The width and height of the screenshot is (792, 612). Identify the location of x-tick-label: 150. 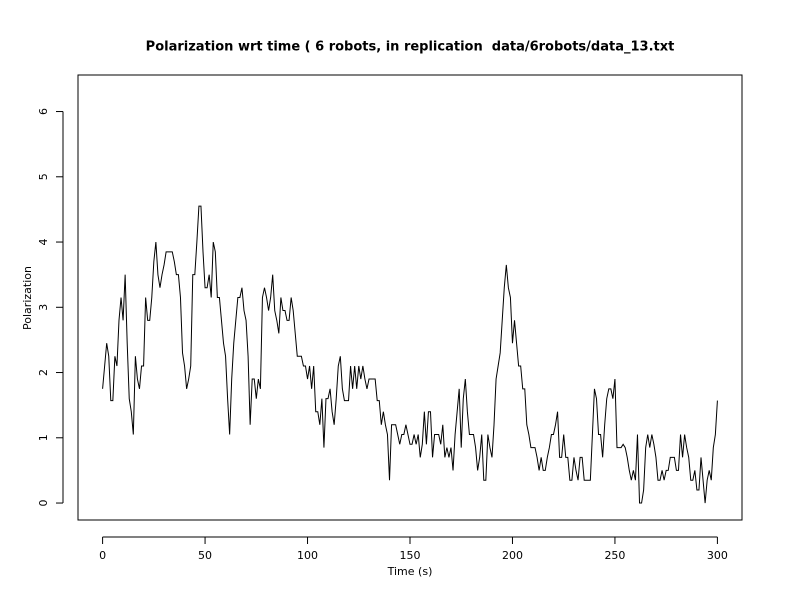
(410, 555).